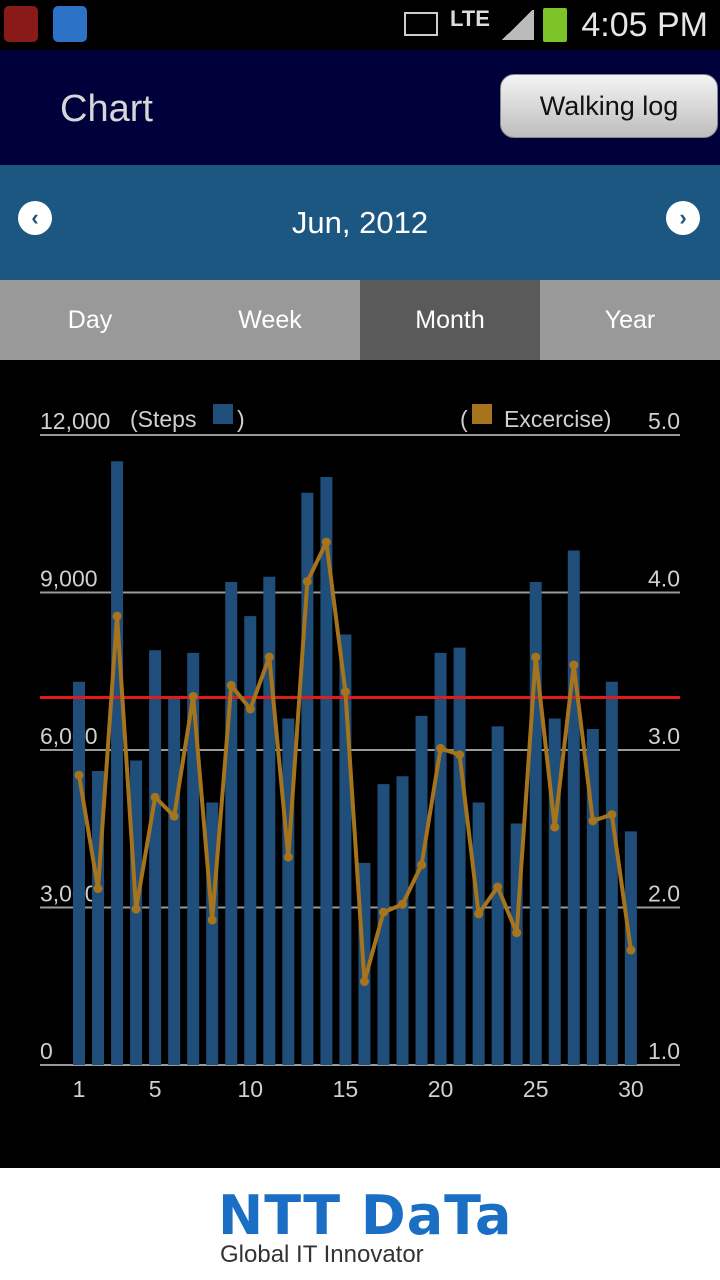 The image size is (720, 1280). Describe the element at coordinates (365, 1215) in the screenshot. I see `brand-logo: NTT DaTa` at that location.